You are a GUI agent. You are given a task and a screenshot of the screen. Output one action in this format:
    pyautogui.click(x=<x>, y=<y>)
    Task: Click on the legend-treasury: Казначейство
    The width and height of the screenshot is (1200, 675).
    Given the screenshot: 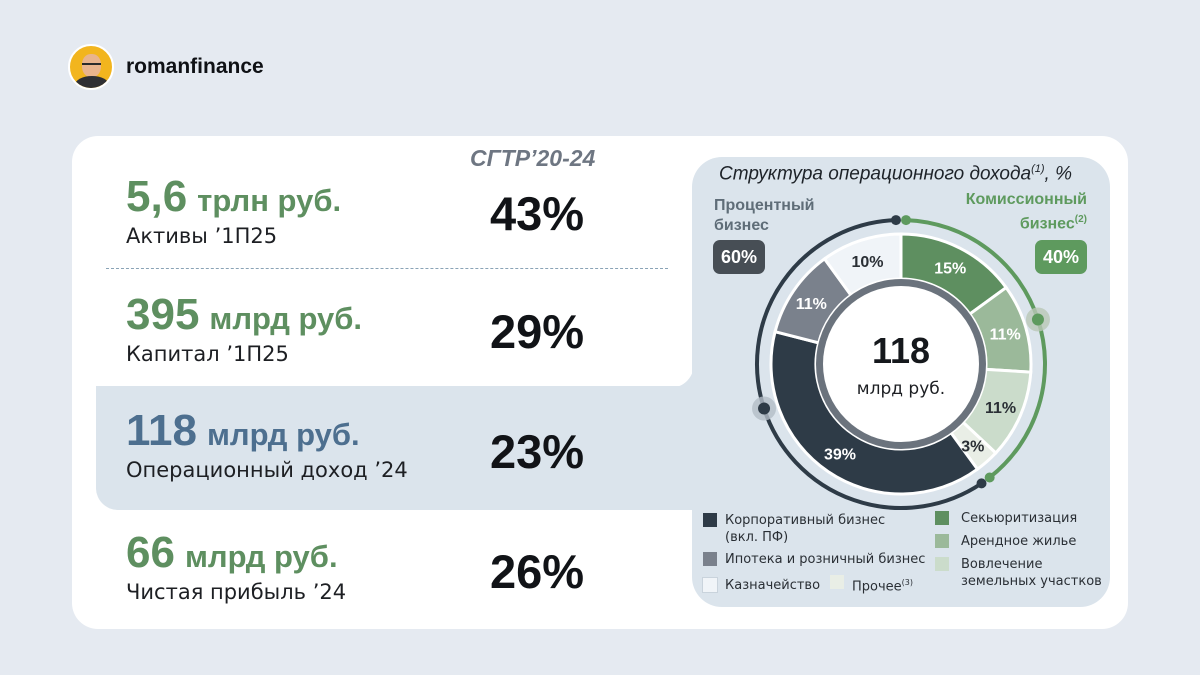 What is the action you would take?
    pyautogui.click(x=761, y=585)
    